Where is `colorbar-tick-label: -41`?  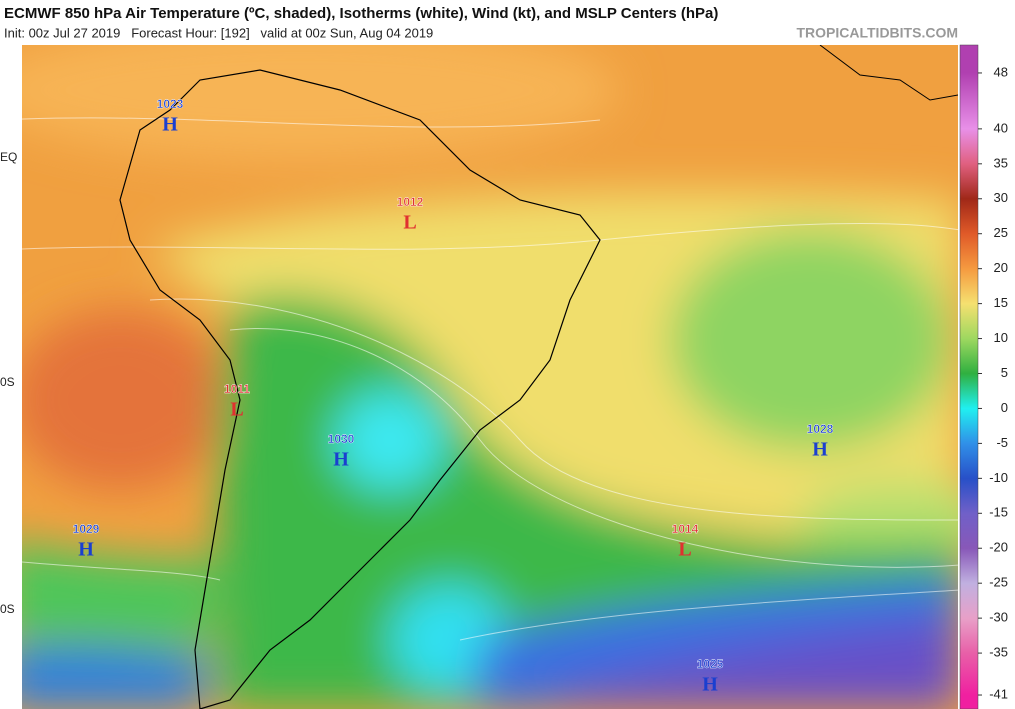
colorbar-tick-label: -41 is located at coordinates (998, 693).